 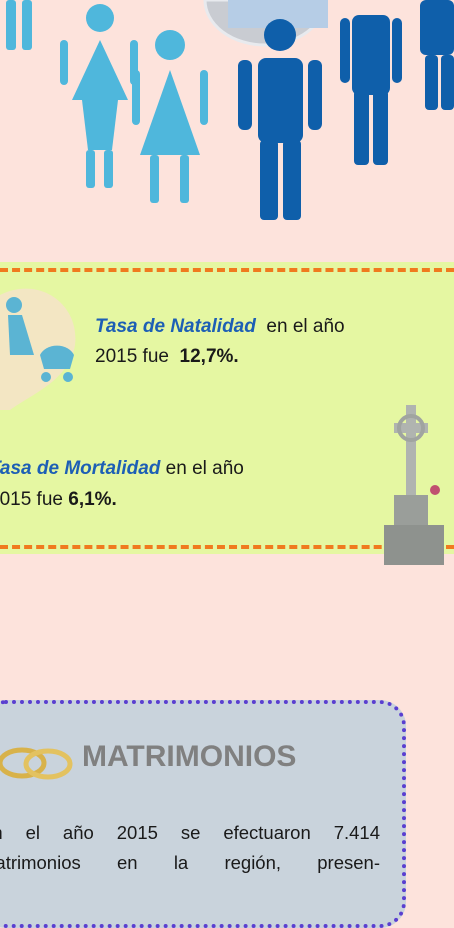 What do you see at coordinates (190, 862) in the screenshot?
I see `marriages-text: matrimonios en la región, presen-` at bounding box center [190, 862].